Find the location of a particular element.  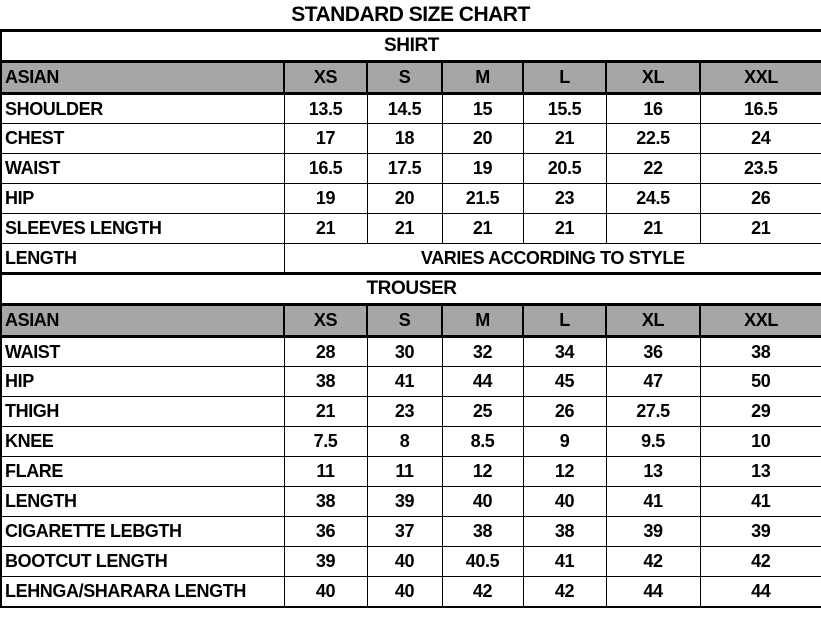

row-label: HIP is located at coordinates (142, 381).